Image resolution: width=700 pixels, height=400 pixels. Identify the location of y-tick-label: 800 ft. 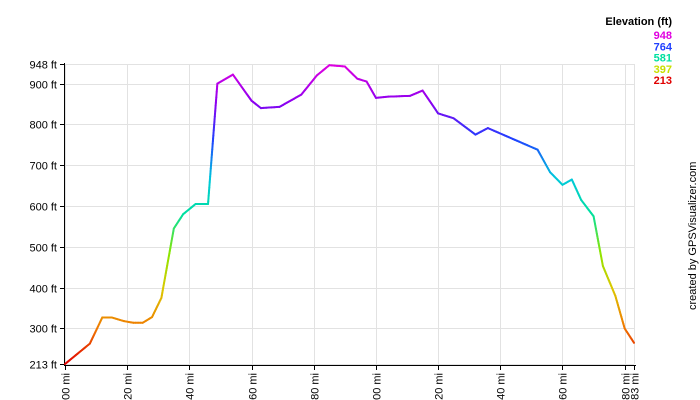
(43, 126).